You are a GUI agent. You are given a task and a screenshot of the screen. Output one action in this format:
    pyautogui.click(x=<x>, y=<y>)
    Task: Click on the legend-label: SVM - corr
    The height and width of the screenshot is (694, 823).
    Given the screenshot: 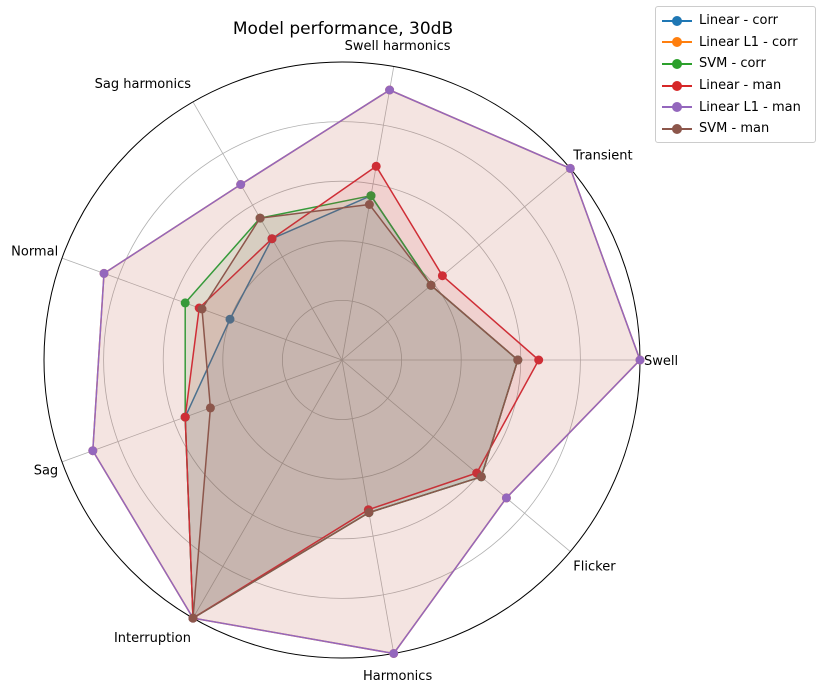 What is the action you would take?
    pyautogui.click(x=732, y=64)
    